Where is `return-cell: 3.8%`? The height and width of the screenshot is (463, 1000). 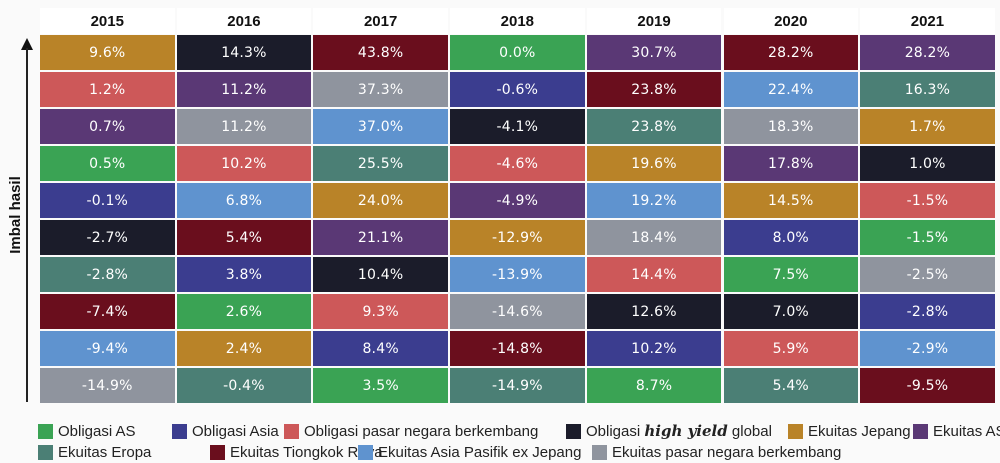 return-cell: 3.8% is located at coordinates (244, 275).